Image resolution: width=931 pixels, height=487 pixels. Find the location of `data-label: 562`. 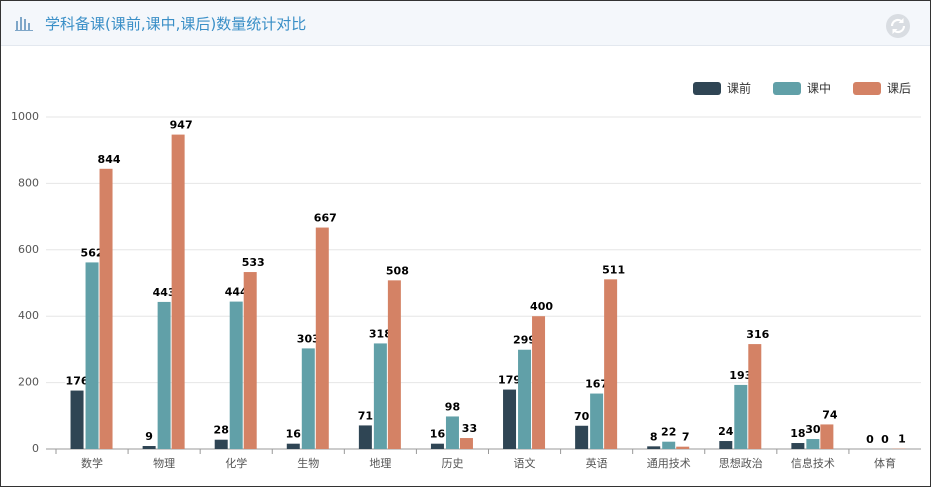

data-label: 562 is located at coordinates (92, 252).